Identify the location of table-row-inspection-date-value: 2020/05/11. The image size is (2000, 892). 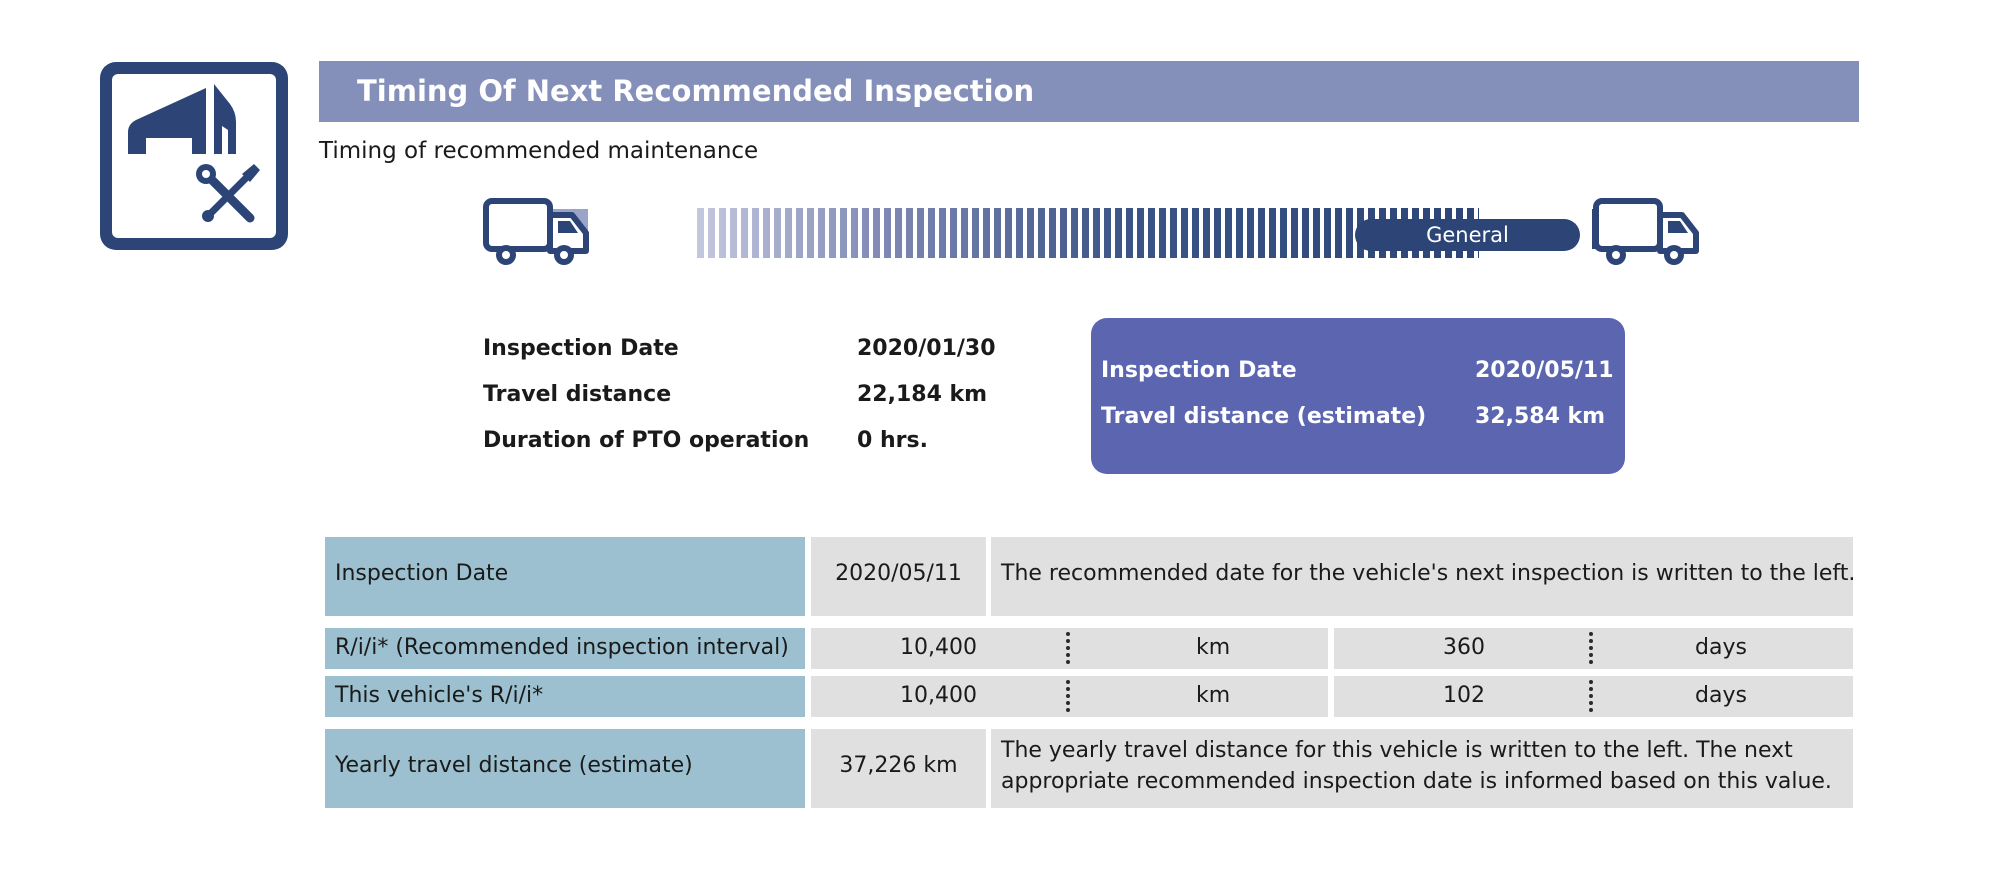
(898, 576).